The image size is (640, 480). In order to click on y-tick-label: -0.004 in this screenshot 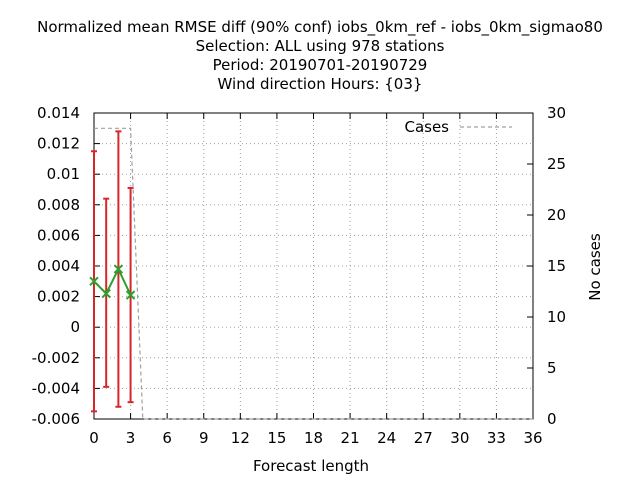, I will do `click(56, 388)`.